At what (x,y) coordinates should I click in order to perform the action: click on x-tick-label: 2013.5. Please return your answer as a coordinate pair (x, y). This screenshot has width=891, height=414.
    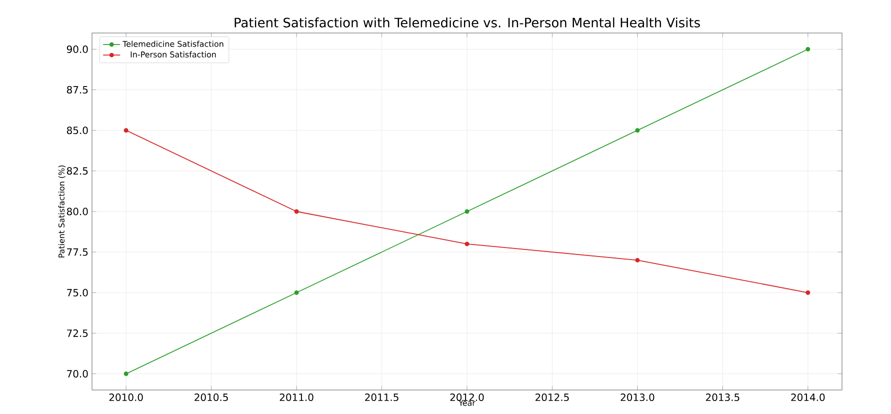
    Looking at the image, I should click on (723, 398).